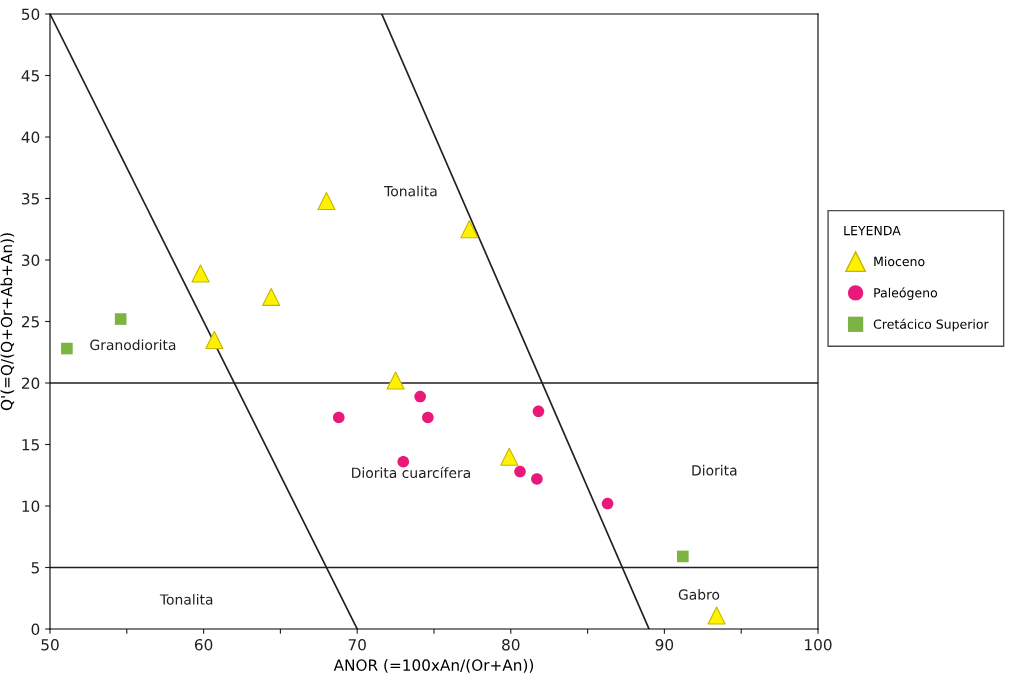 This screenshot has width=1029, height=699. Describe the element at coordinates (906, 293) in the screenshot. I see `legend-label: Paleógeno` at that location.